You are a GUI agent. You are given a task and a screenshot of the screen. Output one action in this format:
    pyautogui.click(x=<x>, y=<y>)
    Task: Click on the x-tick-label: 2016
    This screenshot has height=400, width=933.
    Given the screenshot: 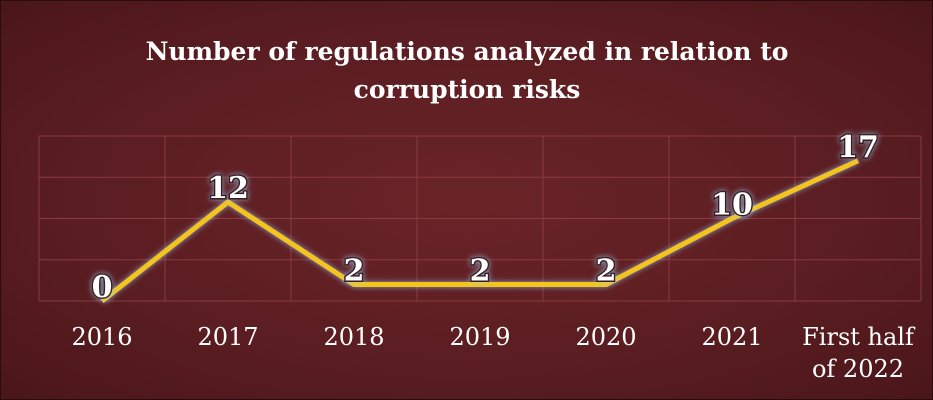 What is the action you would take?
    pyautogui.click(x=102, y=337)
    